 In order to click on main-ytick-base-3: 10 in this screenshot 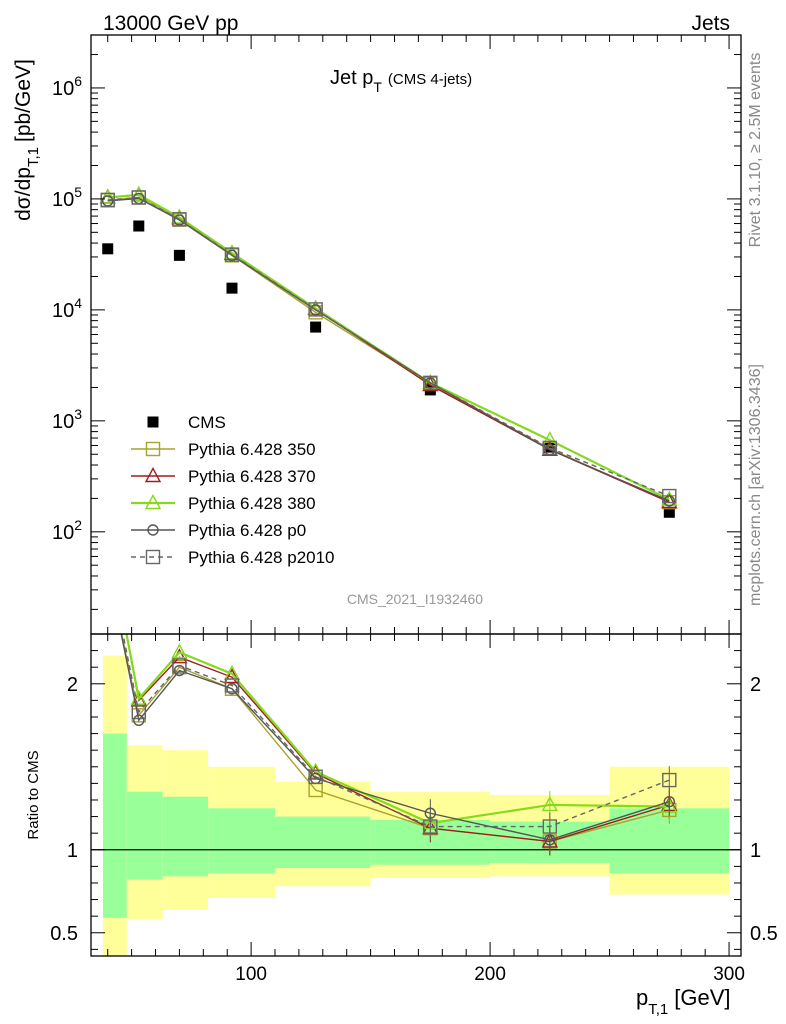, I will do `click(63, 200)`.